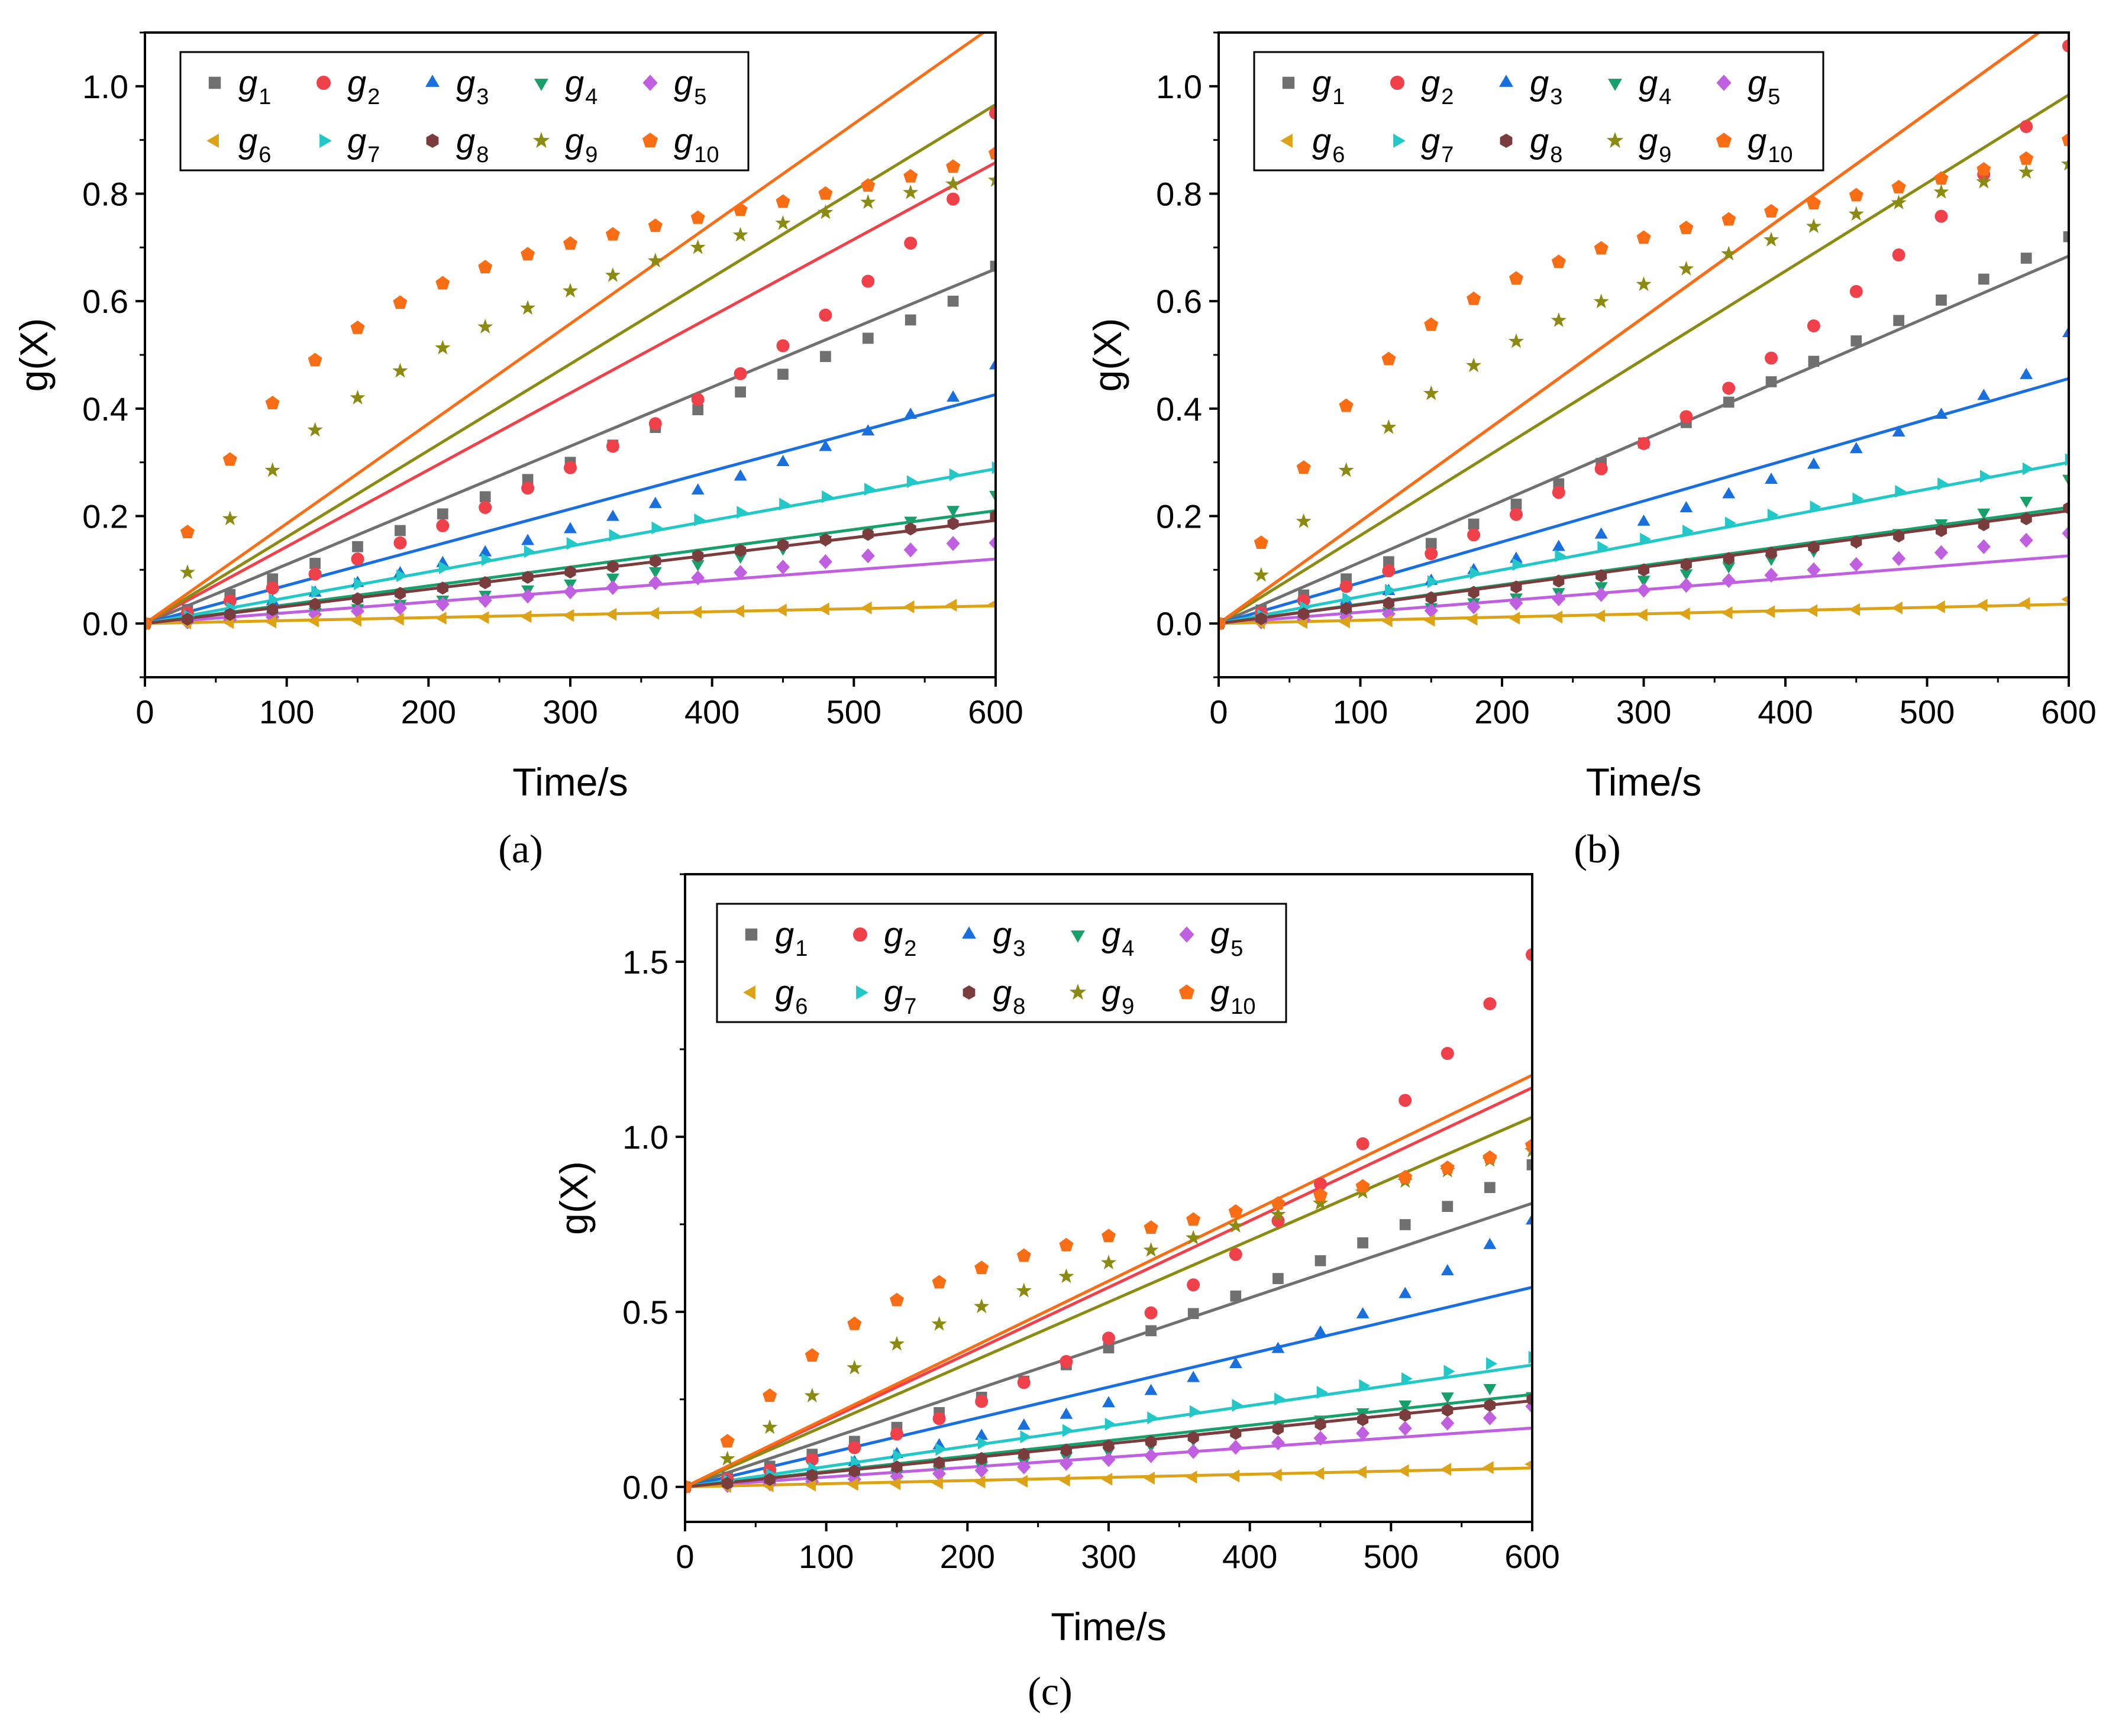  What do you see at coordinates (520, 848) in the screenshot?
I see `panel-a-label: (a)` at bounding box center [520, 848].